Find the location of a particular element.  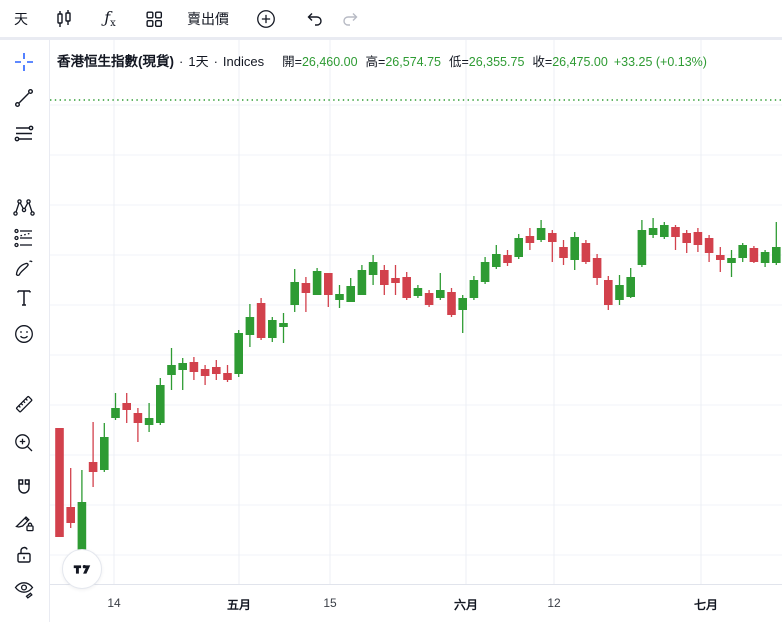

symbol-title: 香港恒生指數(現貨) is located at coordinates (115, 61).